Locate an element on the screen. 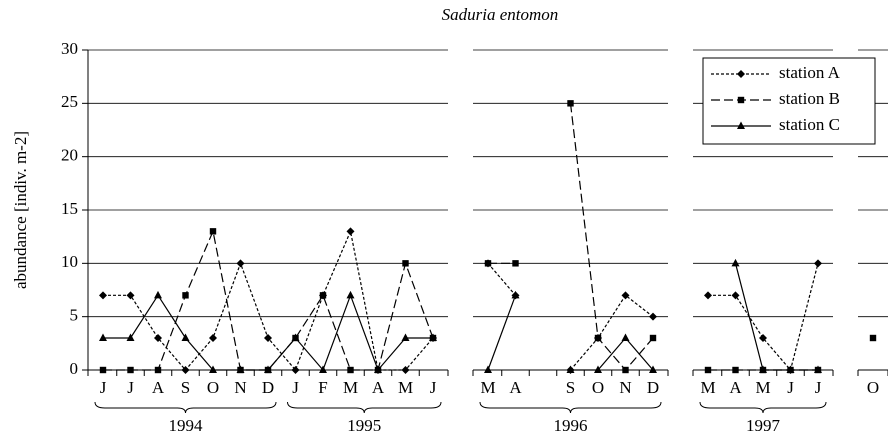 The width and height of the screenshot is (888, 441). y-tick-label: 10 is located at coordinates (69, 261).